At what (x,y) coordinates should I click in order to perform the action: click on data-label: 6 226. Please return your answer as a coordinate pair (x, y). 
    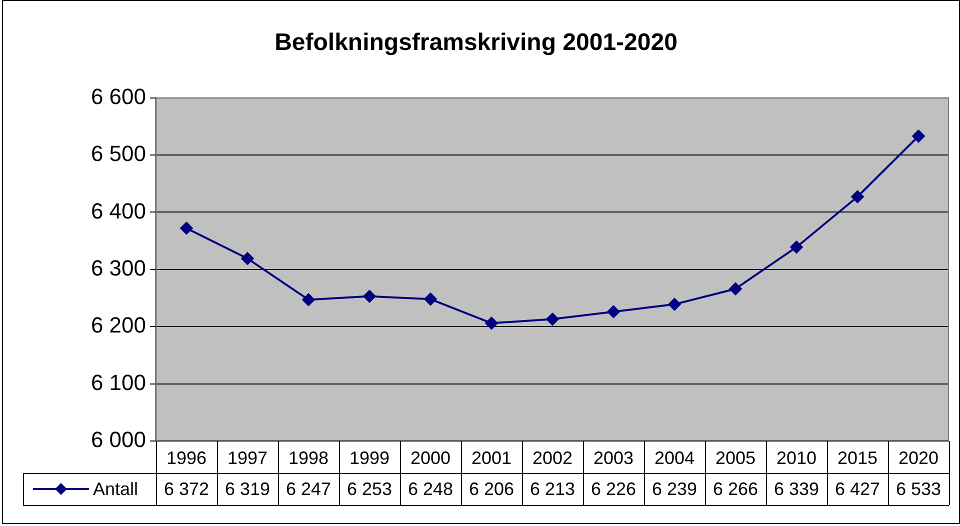
    Looking at the image, I should click on (613, 488).